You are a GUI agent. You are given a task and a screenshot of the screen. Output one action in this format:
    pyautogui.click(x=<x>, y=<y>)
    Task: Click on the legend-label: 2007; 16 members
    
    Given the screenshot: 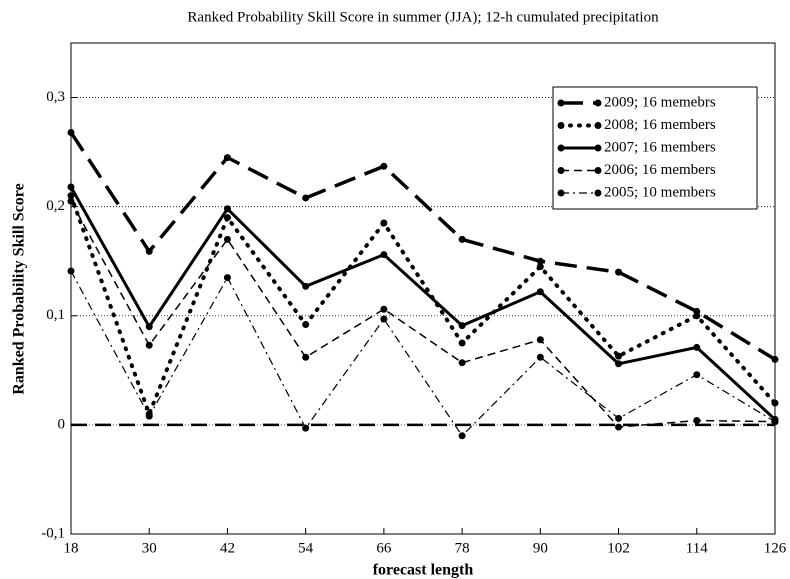 What is the action you would take?
    pyautogui.click(x=660, y=147)
    